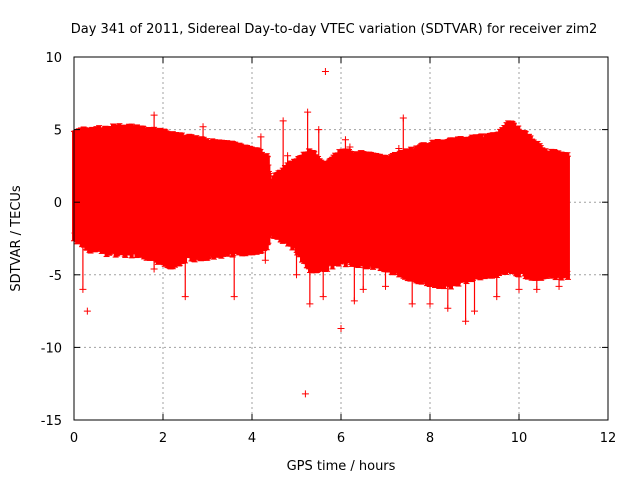  What do you see at coordinates (252, 438) in the screenshot?
I see `x-tick-label: 4` at bounding box center [252, 438].